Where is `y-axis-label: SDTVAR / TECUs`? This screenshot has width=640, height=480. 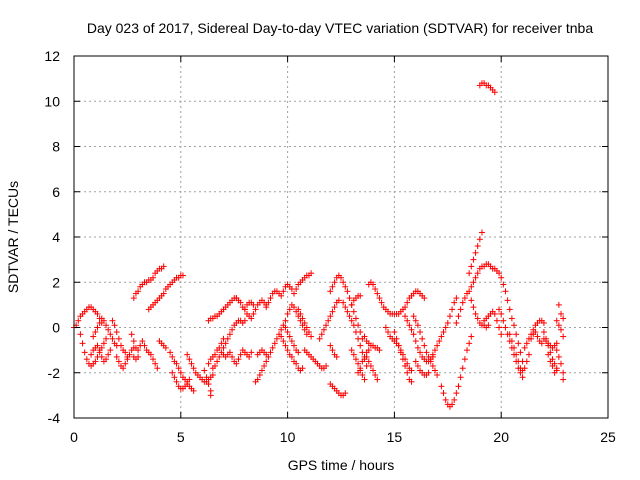
y-axis-label: SDTVAR / TECUs is located at coordinates (13, 237).